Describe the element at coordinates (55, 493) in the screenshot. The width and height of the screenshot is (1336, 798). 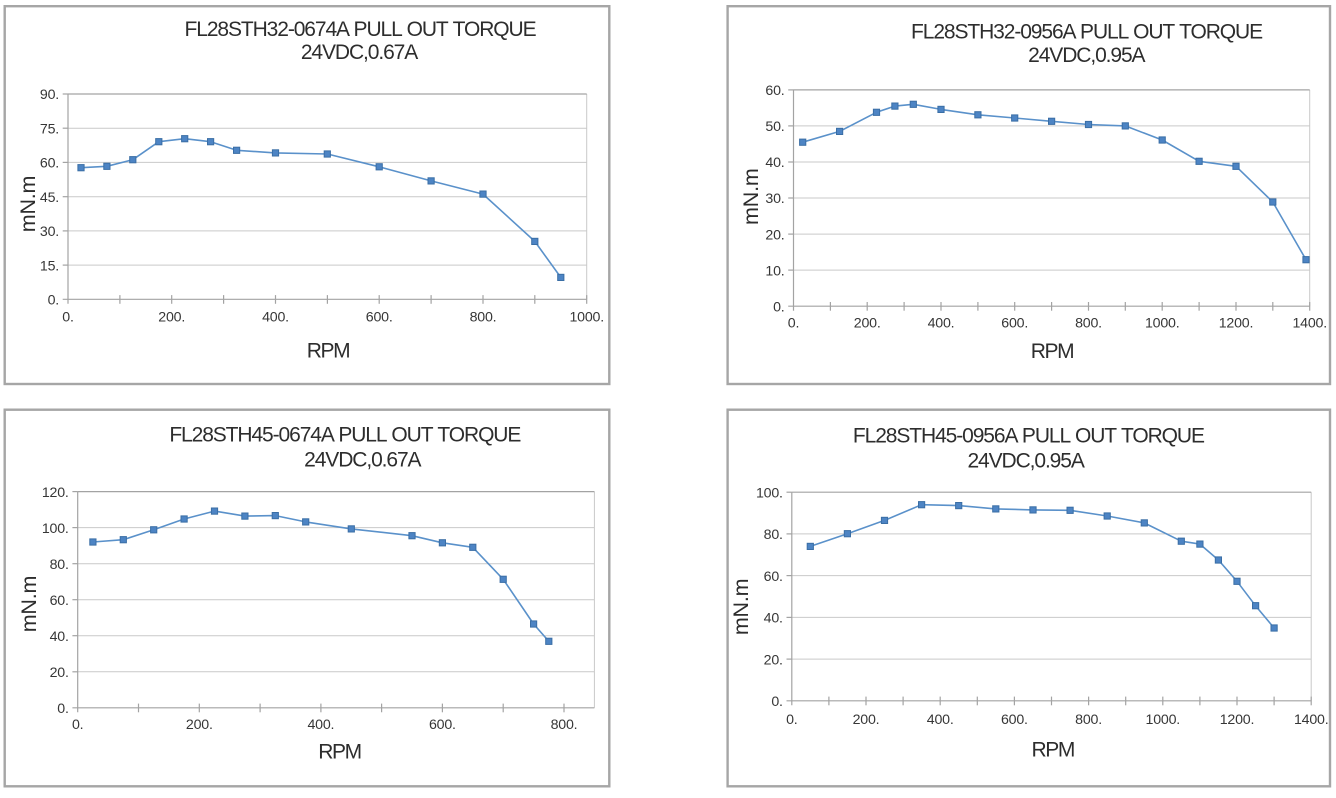
I see `svg-text: 120.` at that location.